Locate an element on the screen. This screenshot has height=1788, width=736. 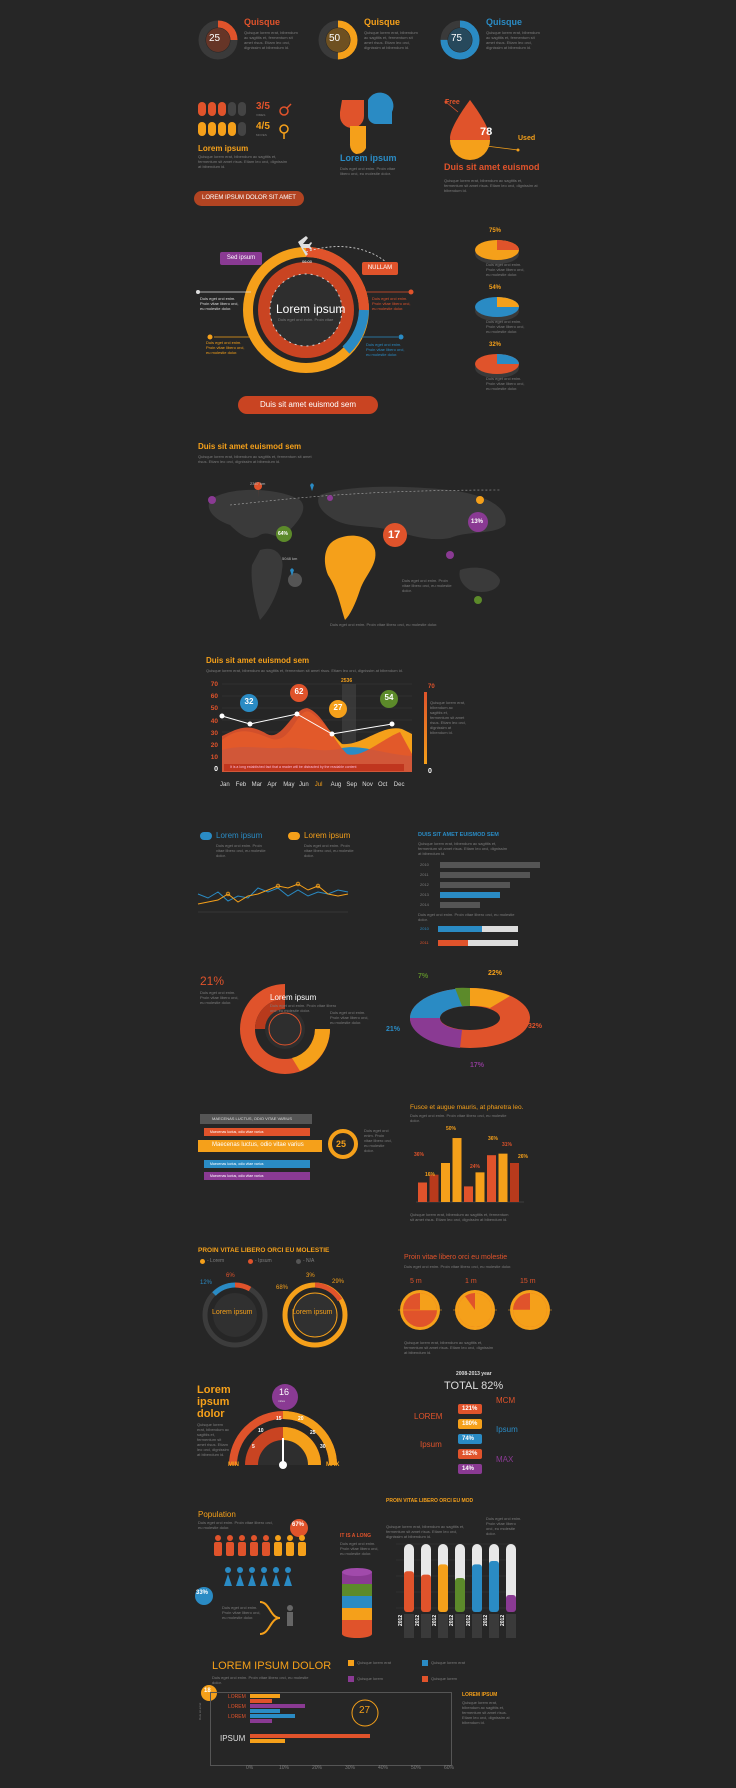
tube-year: 2012 is located at coordinates (469, 1620).